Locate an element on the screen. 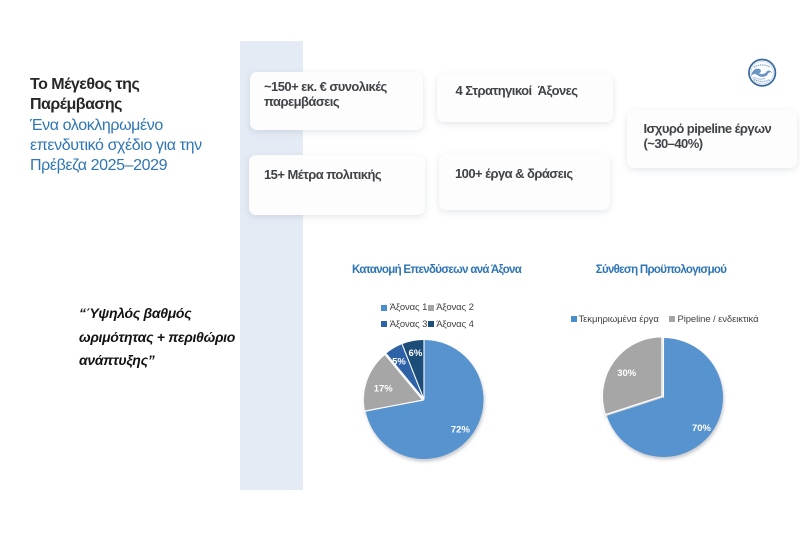  svg-text: 6% is located at coordinates (416, 353).